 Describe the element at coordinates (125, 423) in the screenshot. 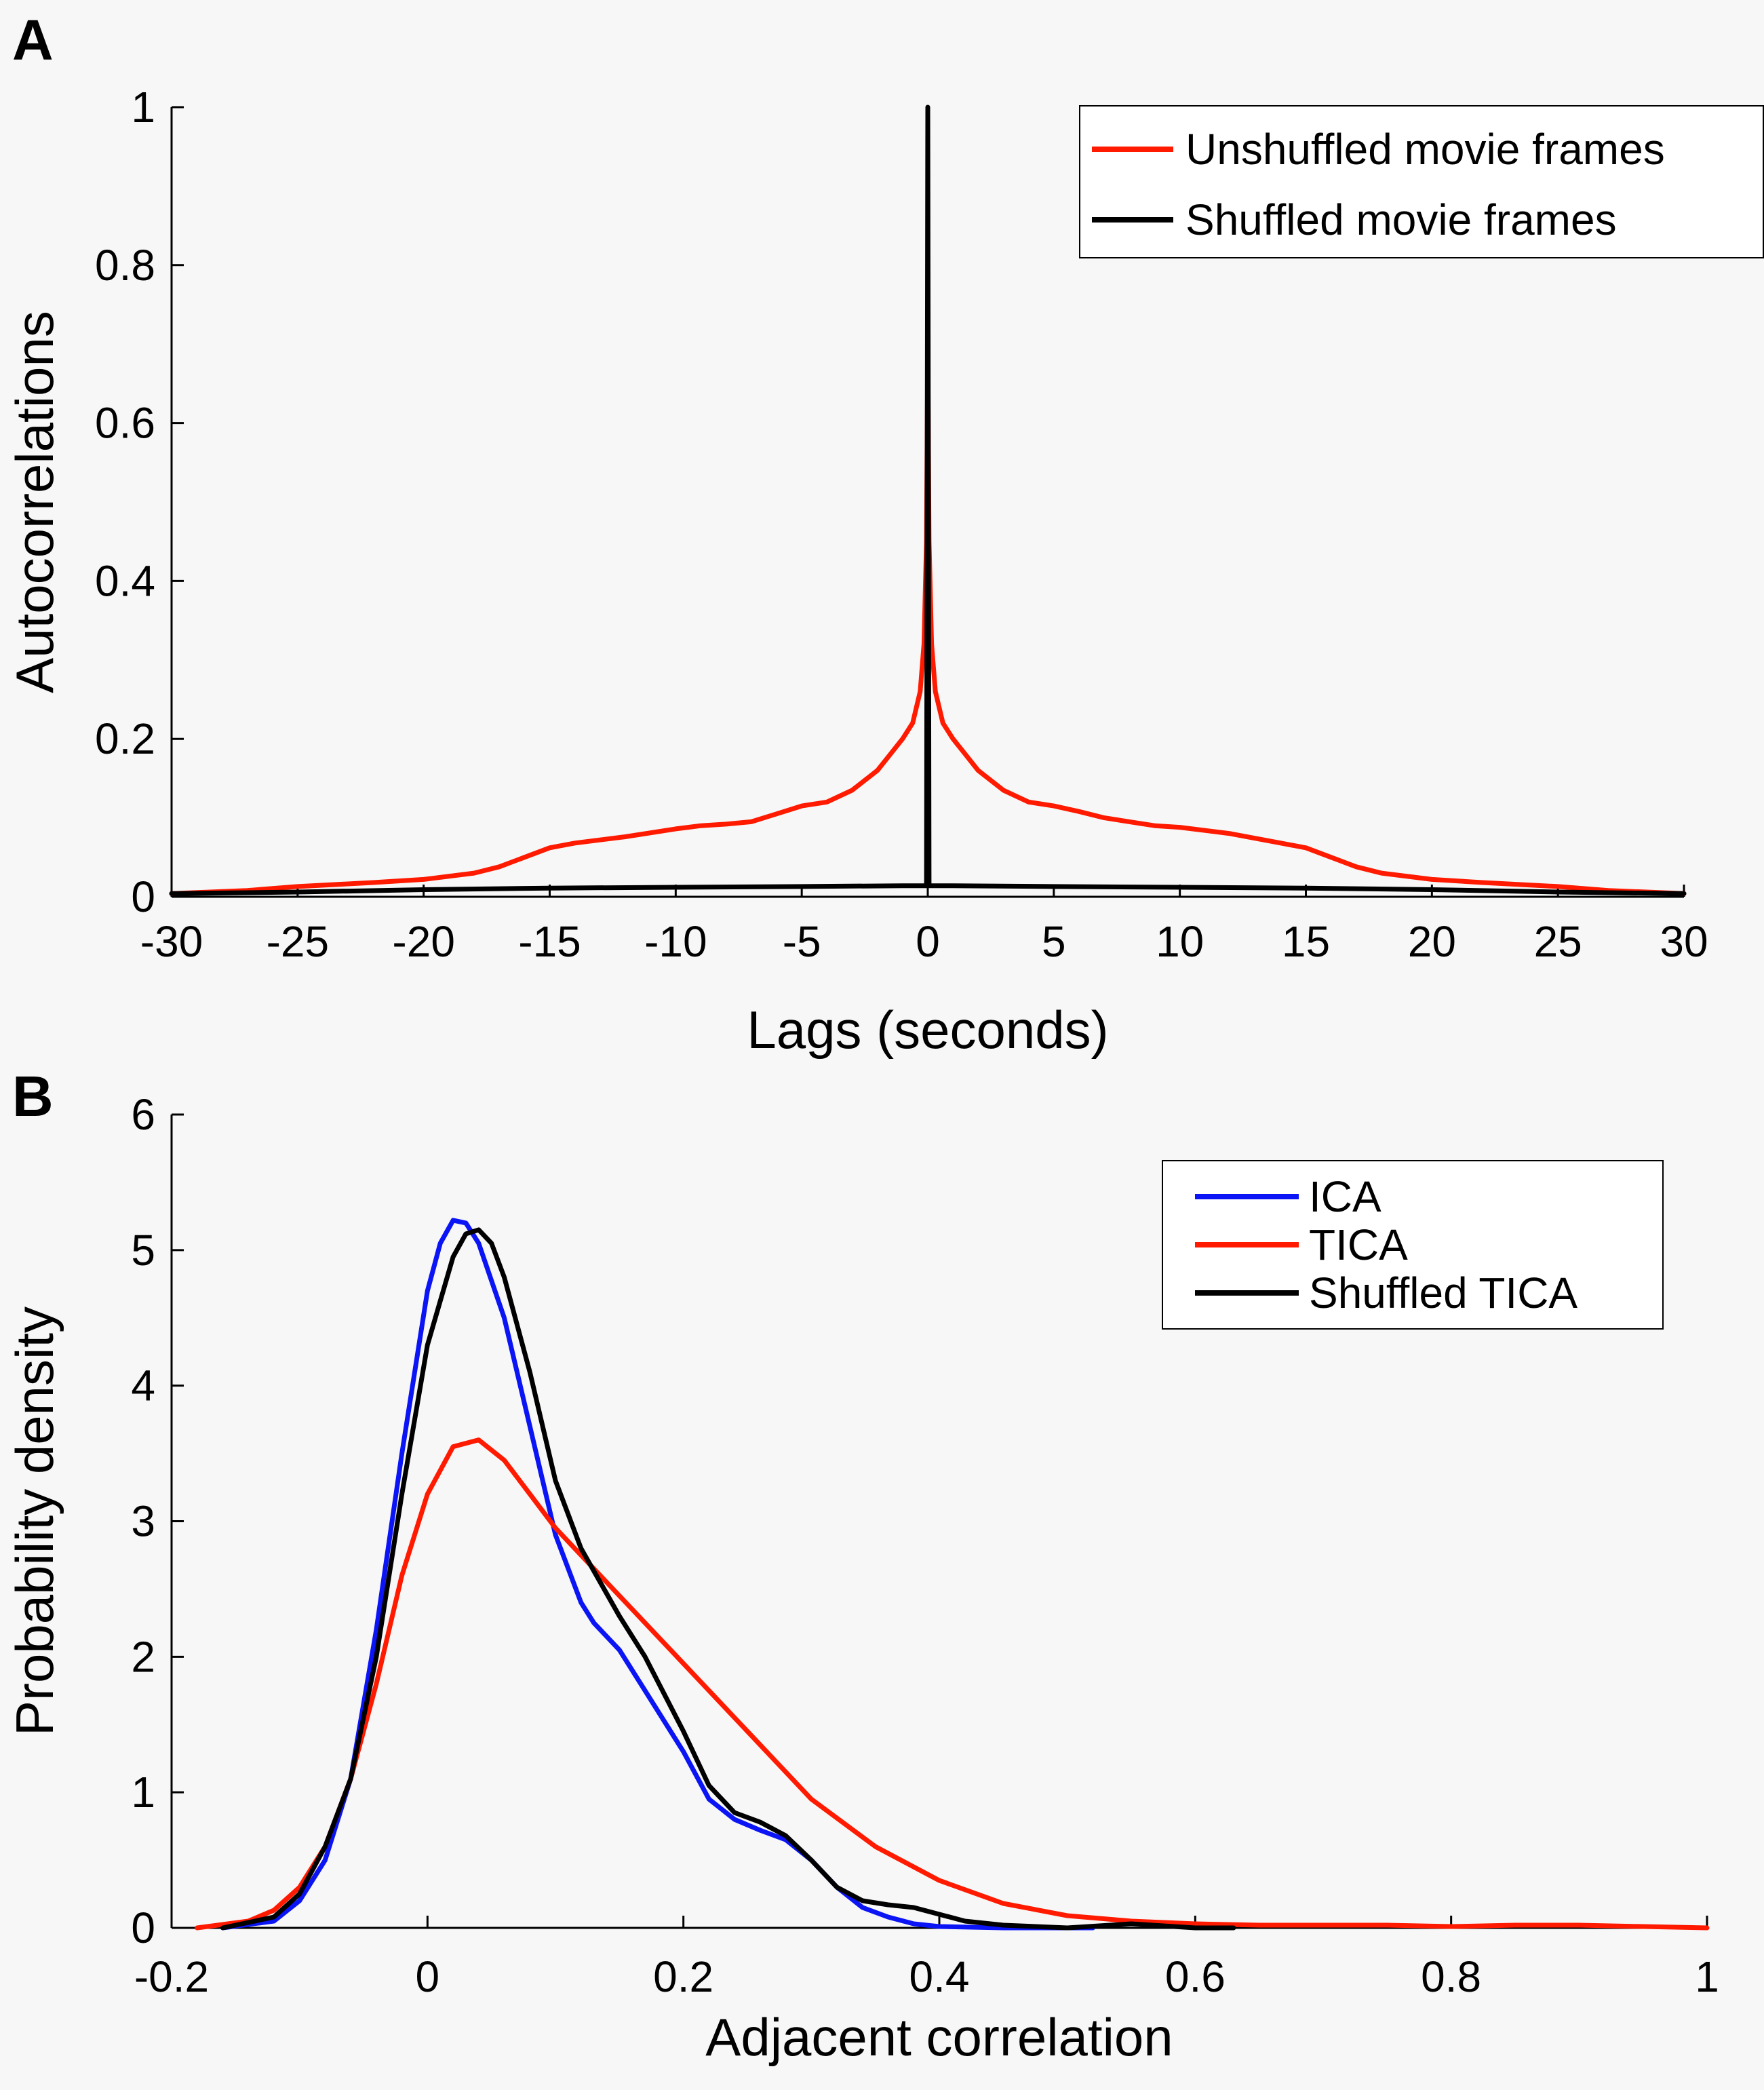

I see `panel-a-y-tick-label: 0.6` at that location.